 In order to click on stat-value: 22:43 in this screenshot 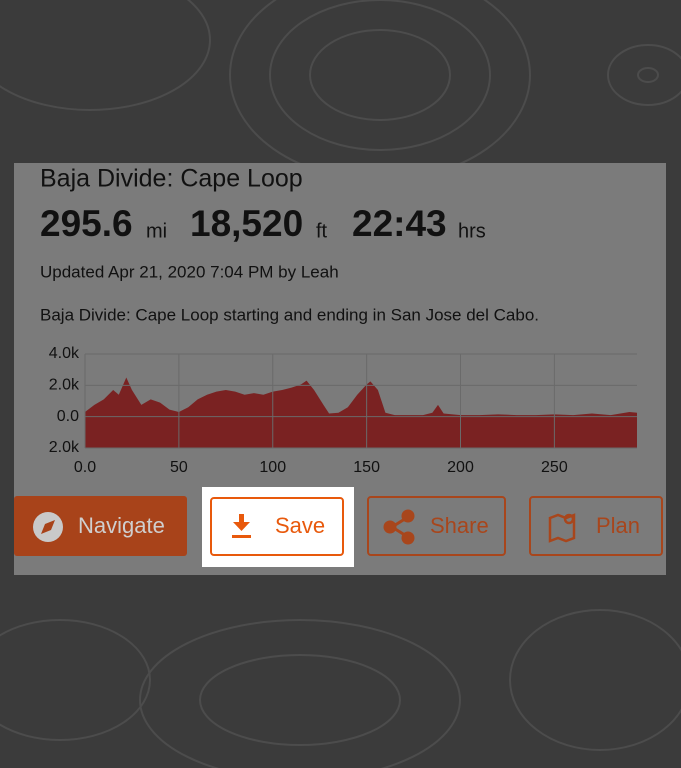, I will do `click(399, 223)`.